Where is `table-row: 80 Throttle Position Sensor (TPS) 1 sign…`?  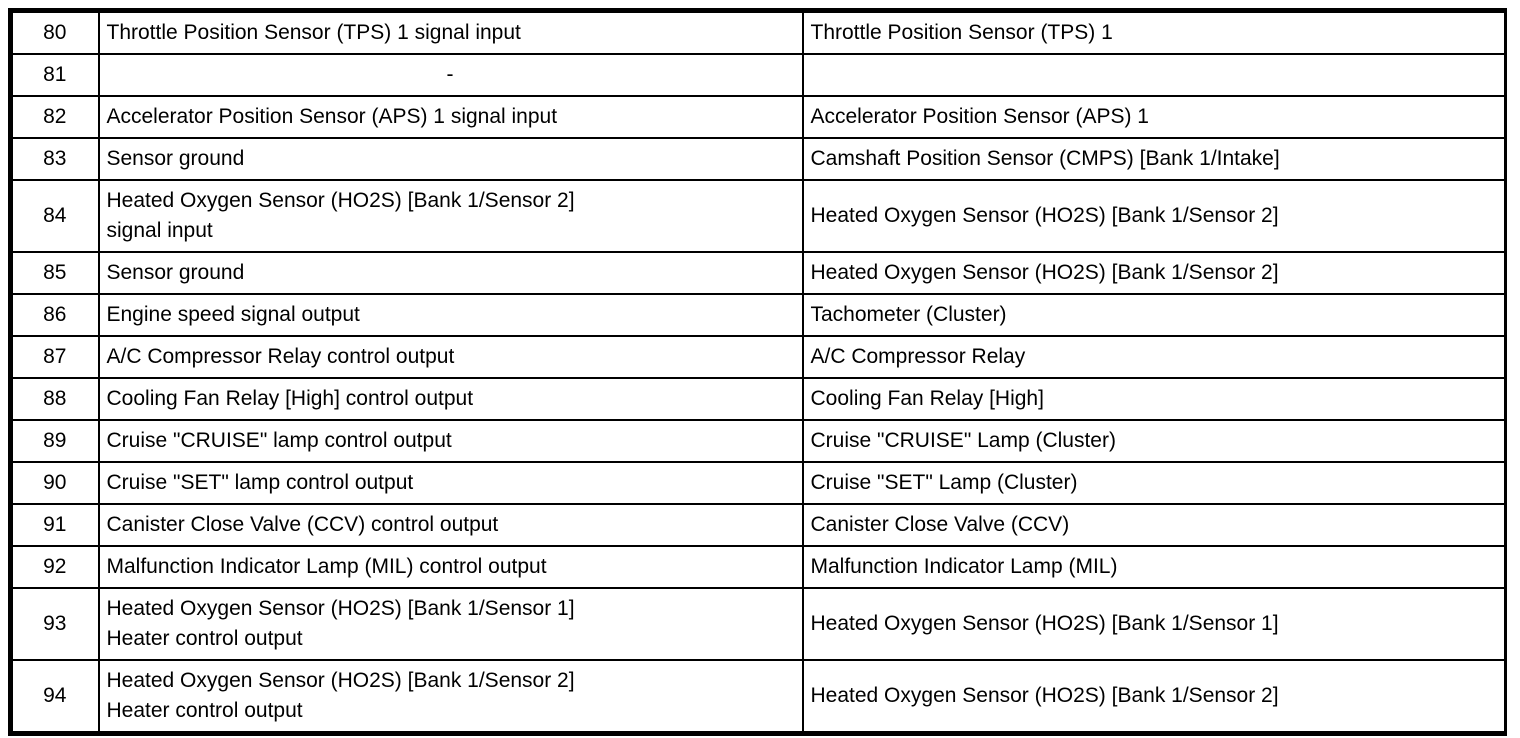 table-row: 80 Throttle Position Sensor (TPS) 1 sign… is located at coordinates (758, 32).